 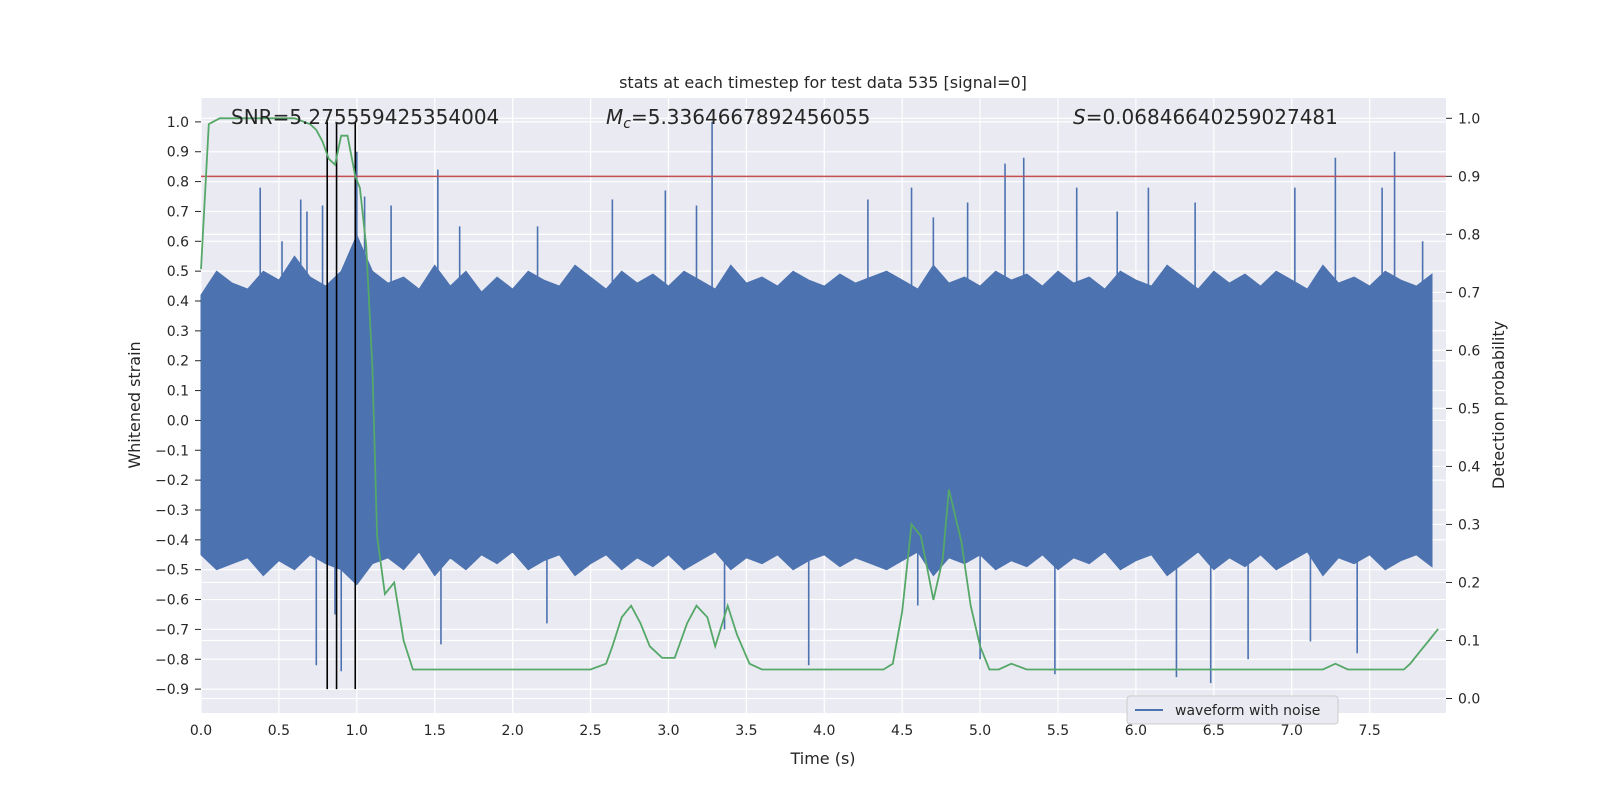 What do you see at coordinates (1469, 177) in the screenshot?
I see `y2-tick-label: 0.9` at bounding box center [1469, 177].